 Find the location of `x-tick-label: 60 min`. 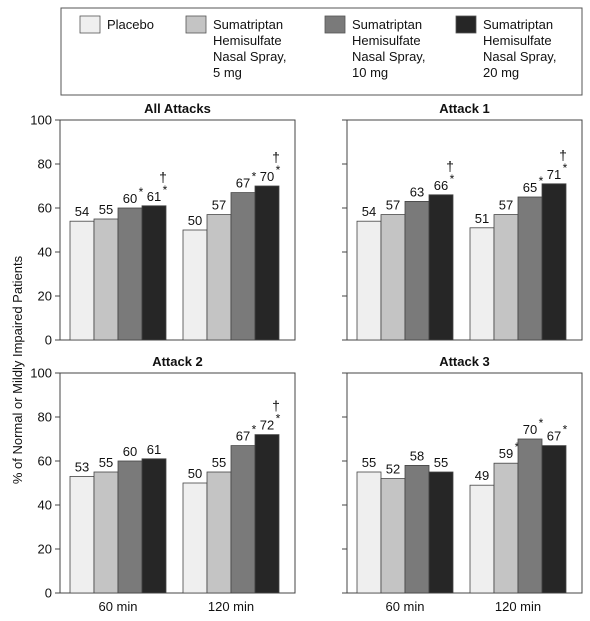

x-tick-label: 60 min is located at coordinates (404, 606).